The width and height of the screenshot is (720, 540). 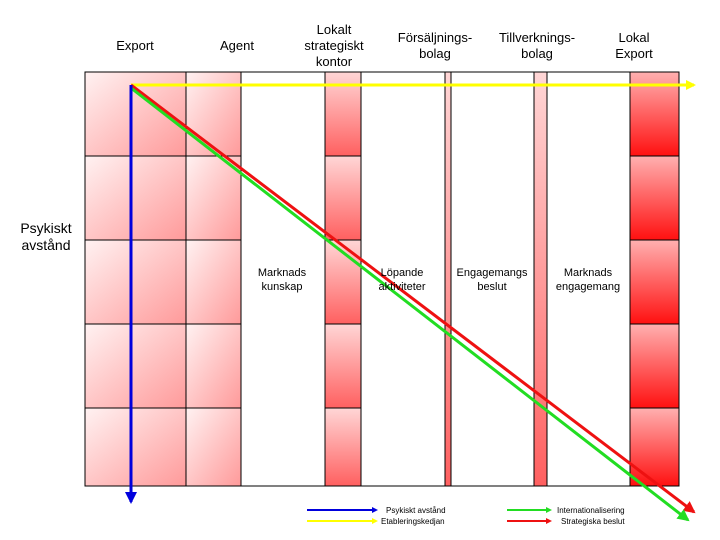 What do you see at coordinates (537, 45) in the screenshot?
I see `column-header-tillverkningsbolag: Tillverknings- bolag` at bounding box center [537, 45].